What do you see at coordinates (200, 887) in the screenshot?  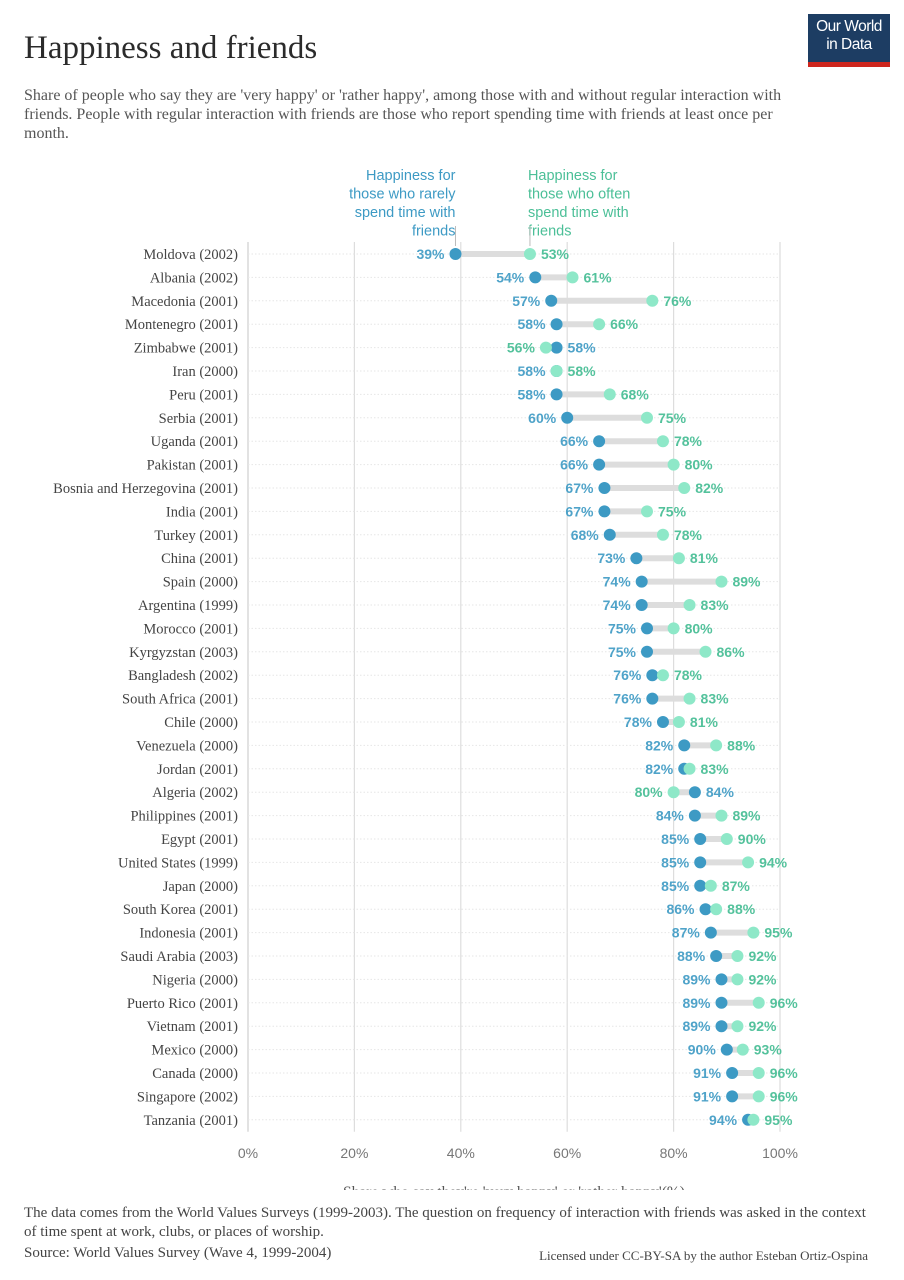 I see `country-label: Japan (2000)` at bounding box center [200, 887].